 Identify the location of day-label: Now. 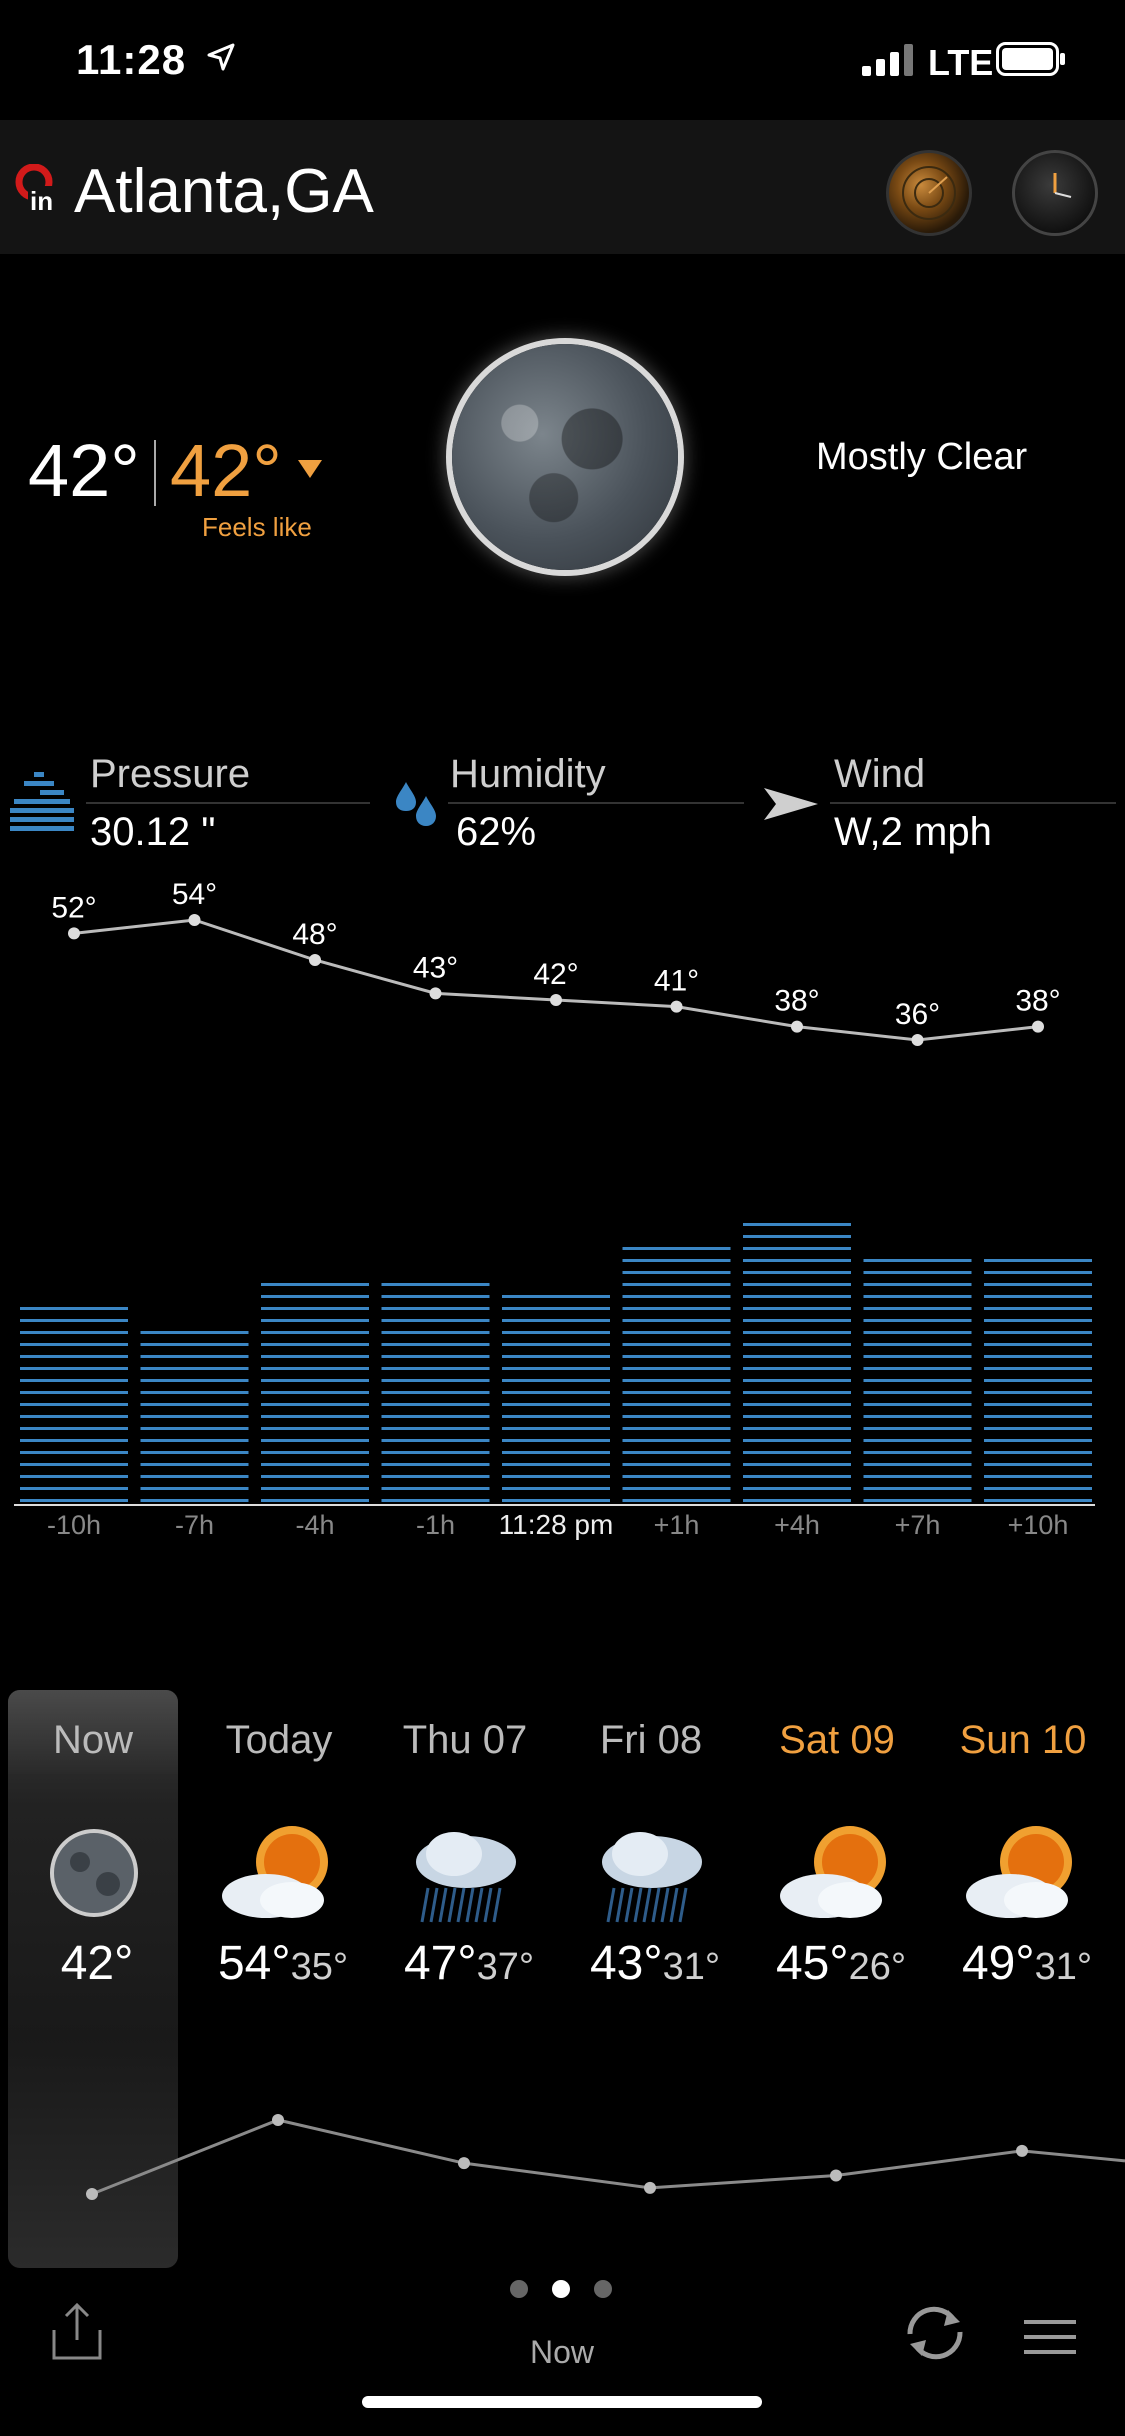
(93, 1740).